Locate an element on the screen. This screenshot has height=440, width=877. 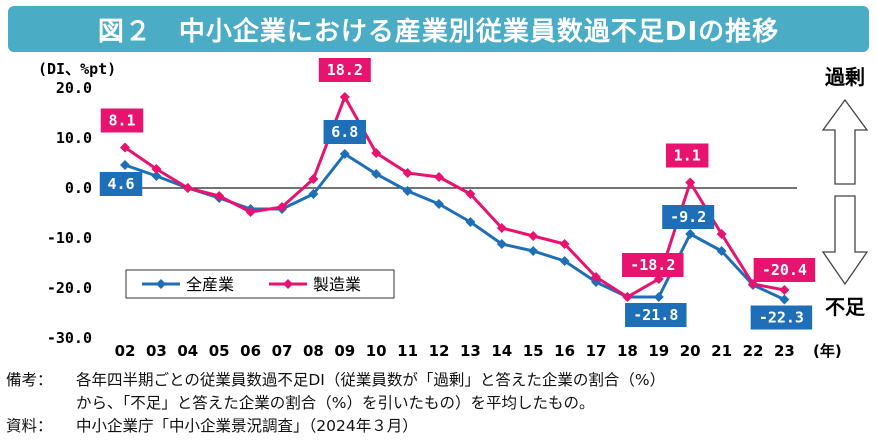
source-text: 中小企業庁「中小企業景況調査」（2024年３月） is located at coordinates (247, 426).